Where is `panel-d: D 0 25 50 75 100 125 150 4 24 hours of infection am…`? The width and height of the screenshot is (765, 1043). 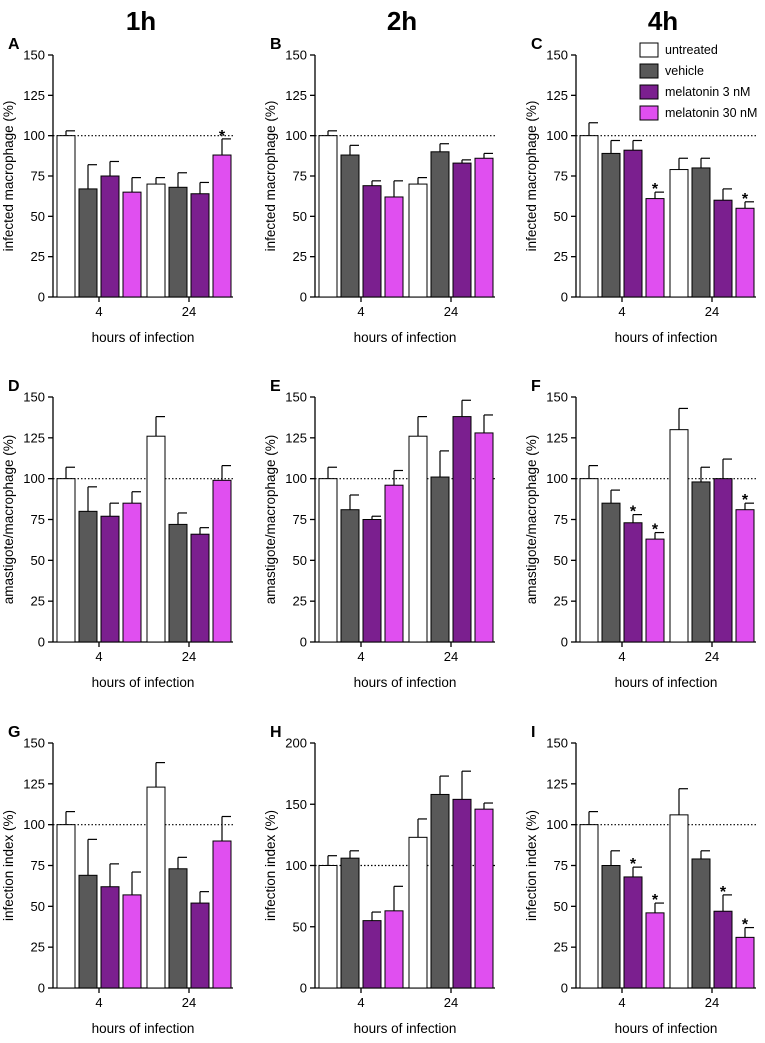 panel-d: D 0 25 50 75 100 125 150 4 24 hours of infection am… is located at coordinates (117, 534).